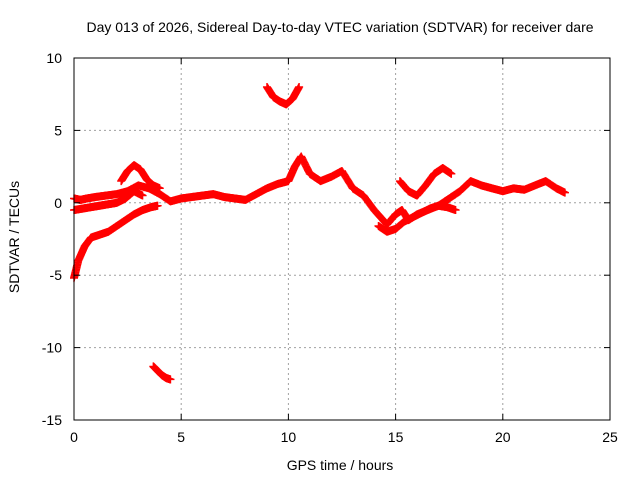  Describe the element at coordinates (503, 437) in the screenshot. I see `x-tick-label-4: 20` at that location.